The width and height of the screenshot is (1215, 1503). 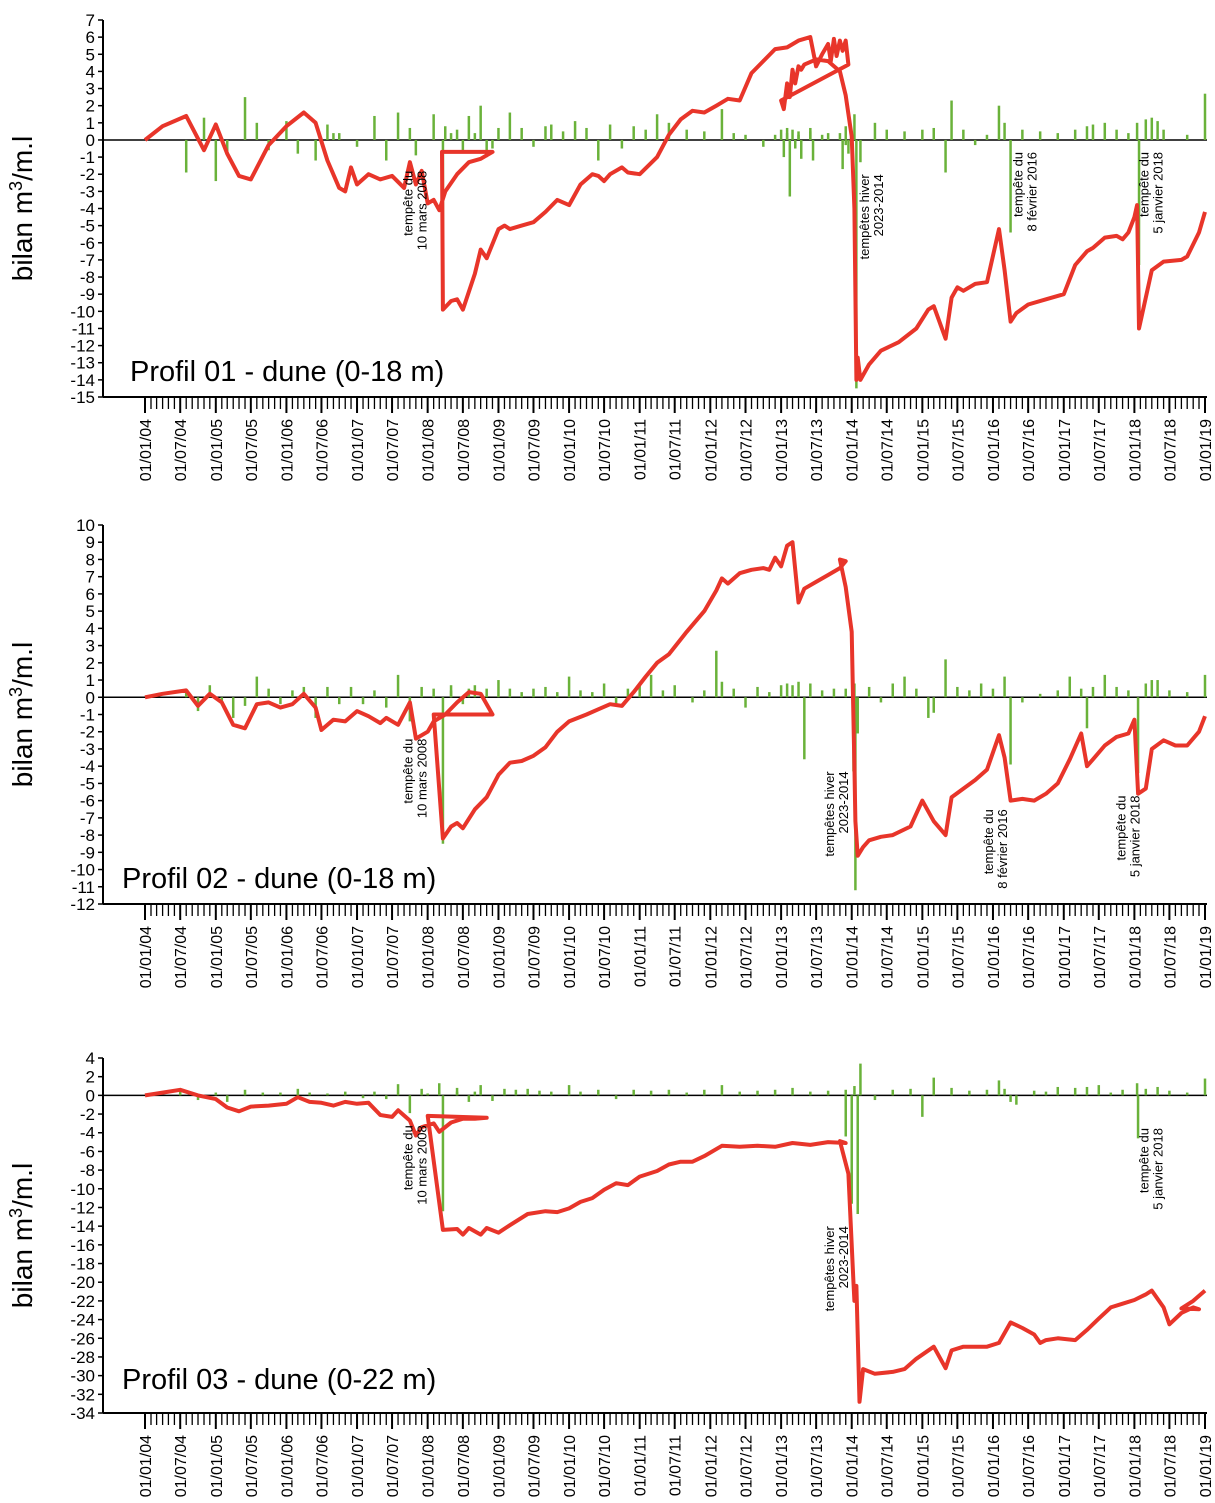 What do you see at coordinates (90, 697) in the screenshot?
I see `y-tick-label: 0` at bounding box center [90, 697].